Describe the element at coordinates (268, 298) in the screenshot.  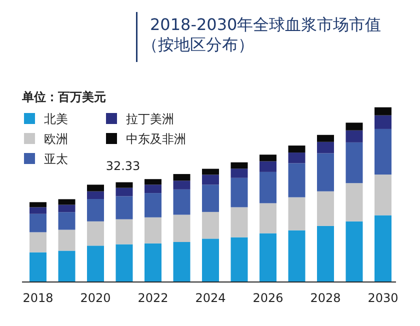
I see `x-tick-label: 2026` at that location.